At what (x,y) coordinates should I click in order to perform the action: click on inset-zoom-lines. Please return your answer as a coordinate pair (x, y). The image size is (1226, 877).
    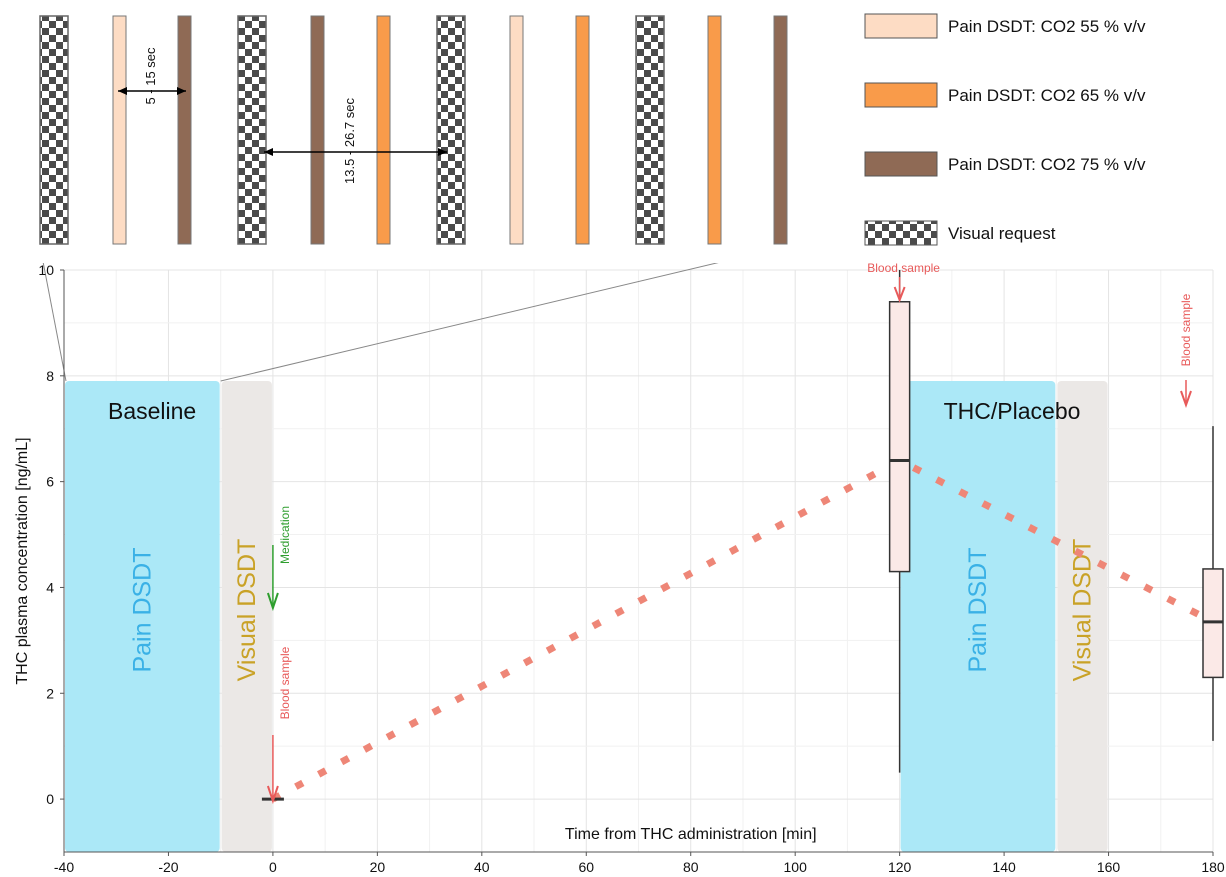
    Looking at the image, I should click on (414, 313).